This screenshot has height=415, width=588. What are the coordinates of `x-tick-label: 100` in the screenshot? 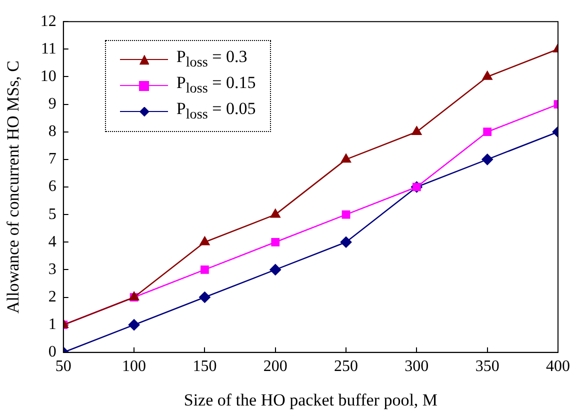 It's located at (134, 367).